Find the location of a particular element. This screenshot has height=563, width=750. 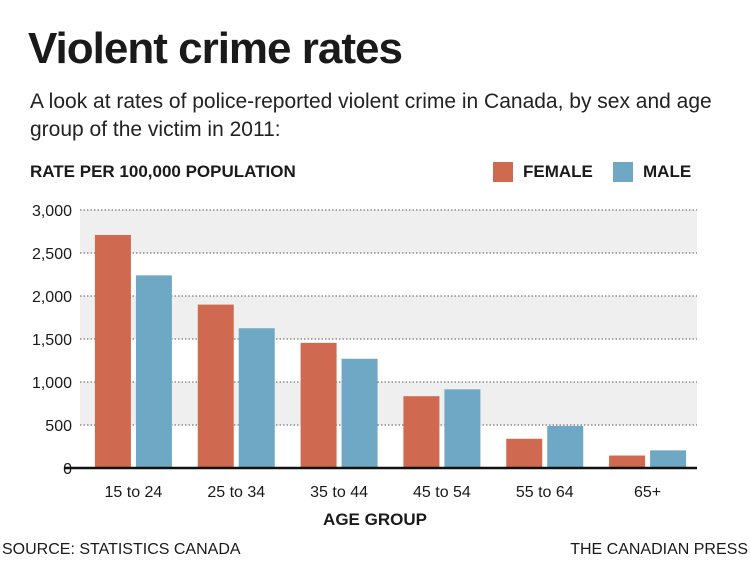

y-tick-label: 1,000 is located at coordinates (52, 383).